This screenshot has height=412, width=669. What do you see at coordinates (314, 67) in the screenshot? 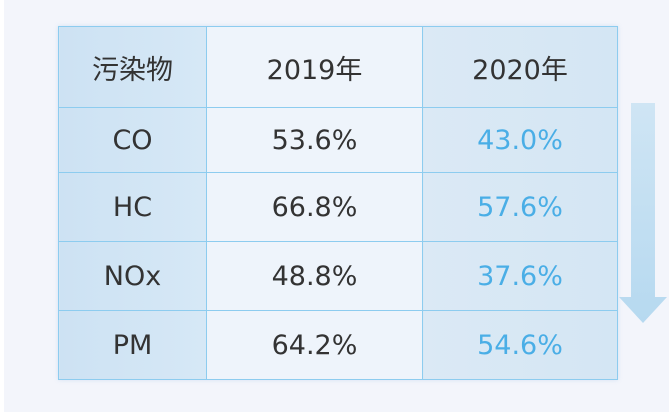
I see `header-2019: 2019年` at bounding box center [314, 67].